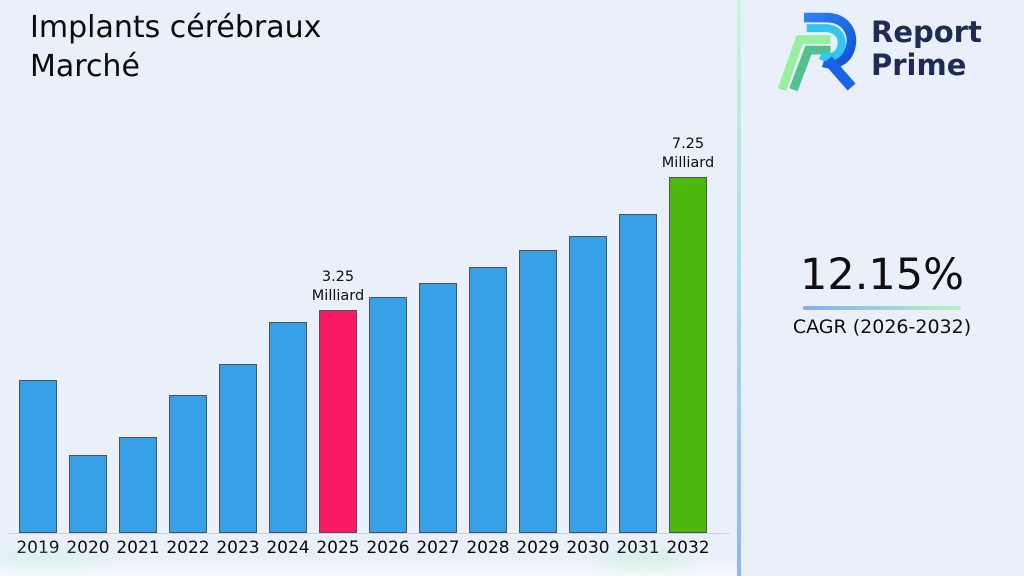 Image resolution: width=1024 pixels, height=576 pixels. Describe the element at coordinates (882, 275) in the screenshot. I see `cagr-value: 12.15%` at that location.